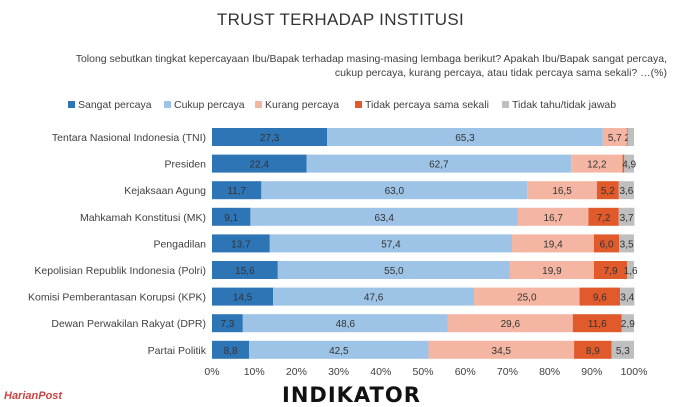 The height and width of the screenshot is (407, 681). I want to click on data-label: 7,9, so click(611, 271).